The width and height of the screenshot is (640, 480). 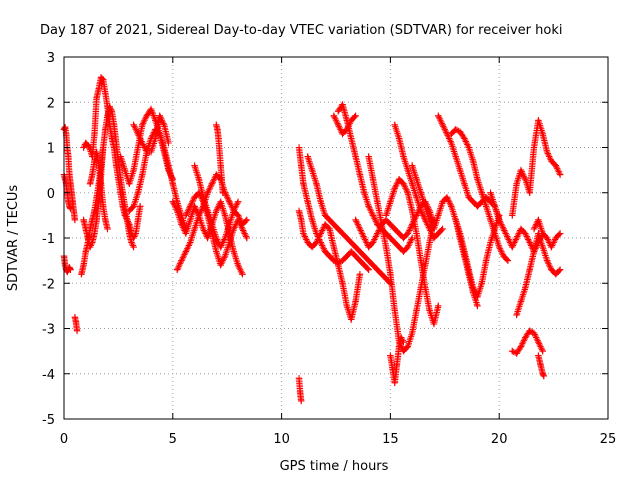 I want to click on series-arc28, so click(x=444, y=236).